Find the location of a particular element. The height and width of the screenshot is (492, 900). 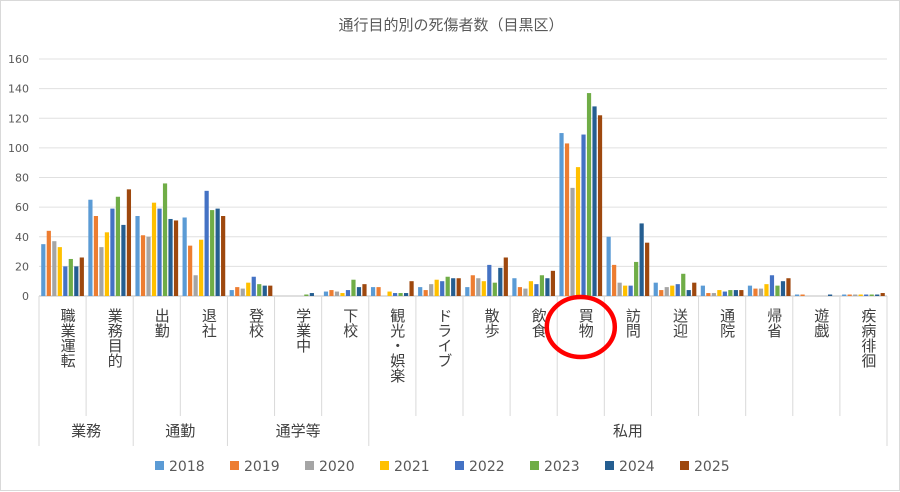

bar-2019-業務目的 is located at coordinates (96, 256).